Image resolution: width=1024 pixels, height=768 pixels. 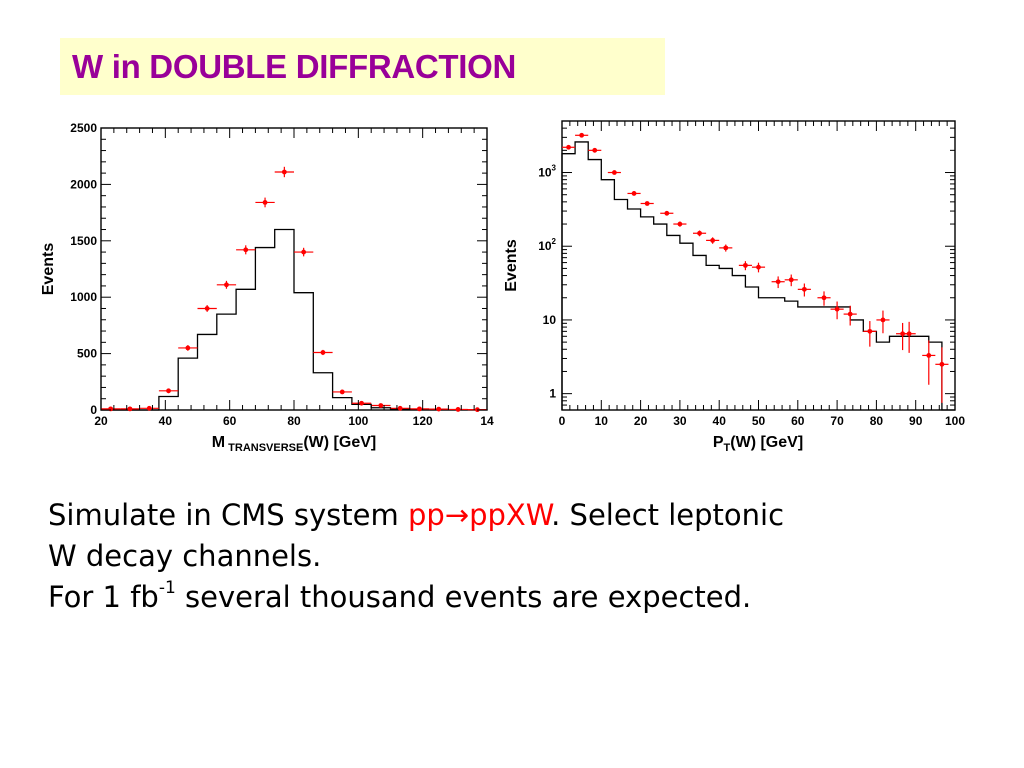 I want to click on reaction-text: pp→ppXW, so click(x=479, y=515).